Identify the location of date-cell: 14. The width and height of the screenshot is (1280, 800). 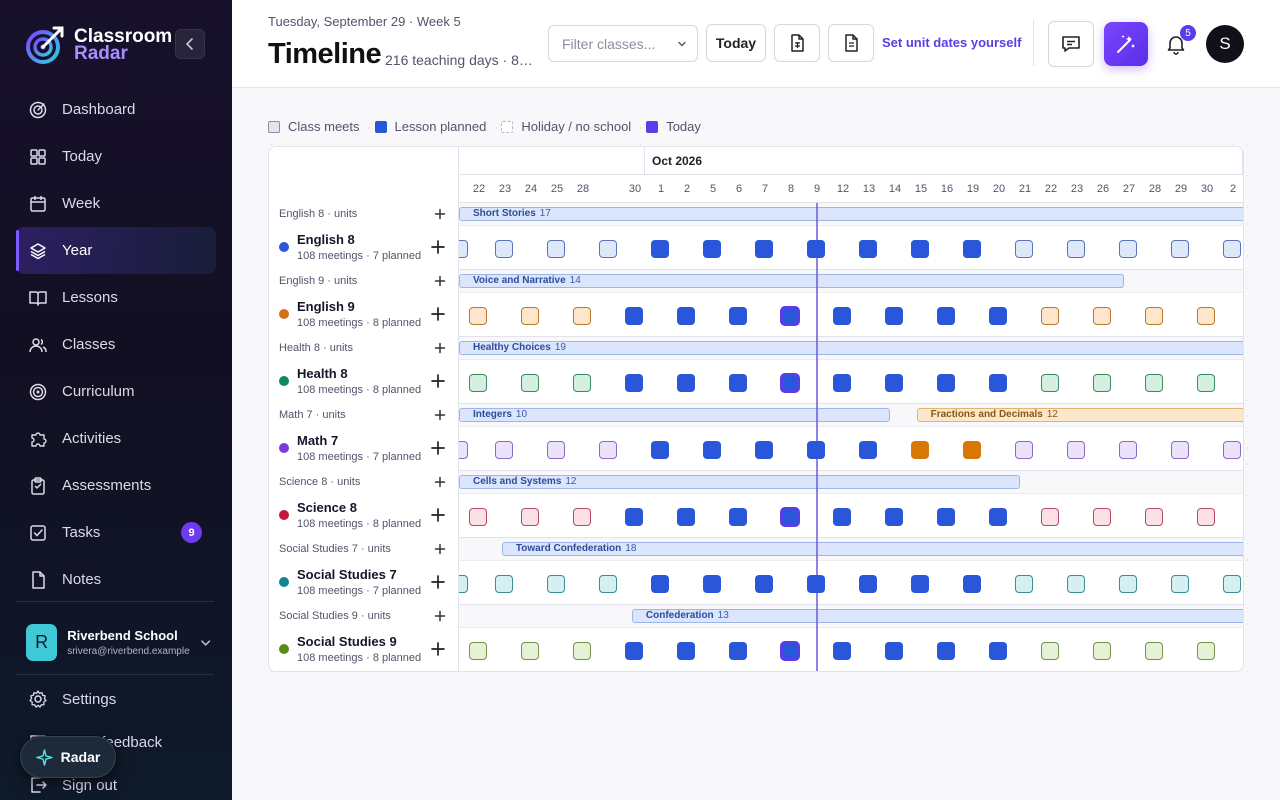
(895, 189).